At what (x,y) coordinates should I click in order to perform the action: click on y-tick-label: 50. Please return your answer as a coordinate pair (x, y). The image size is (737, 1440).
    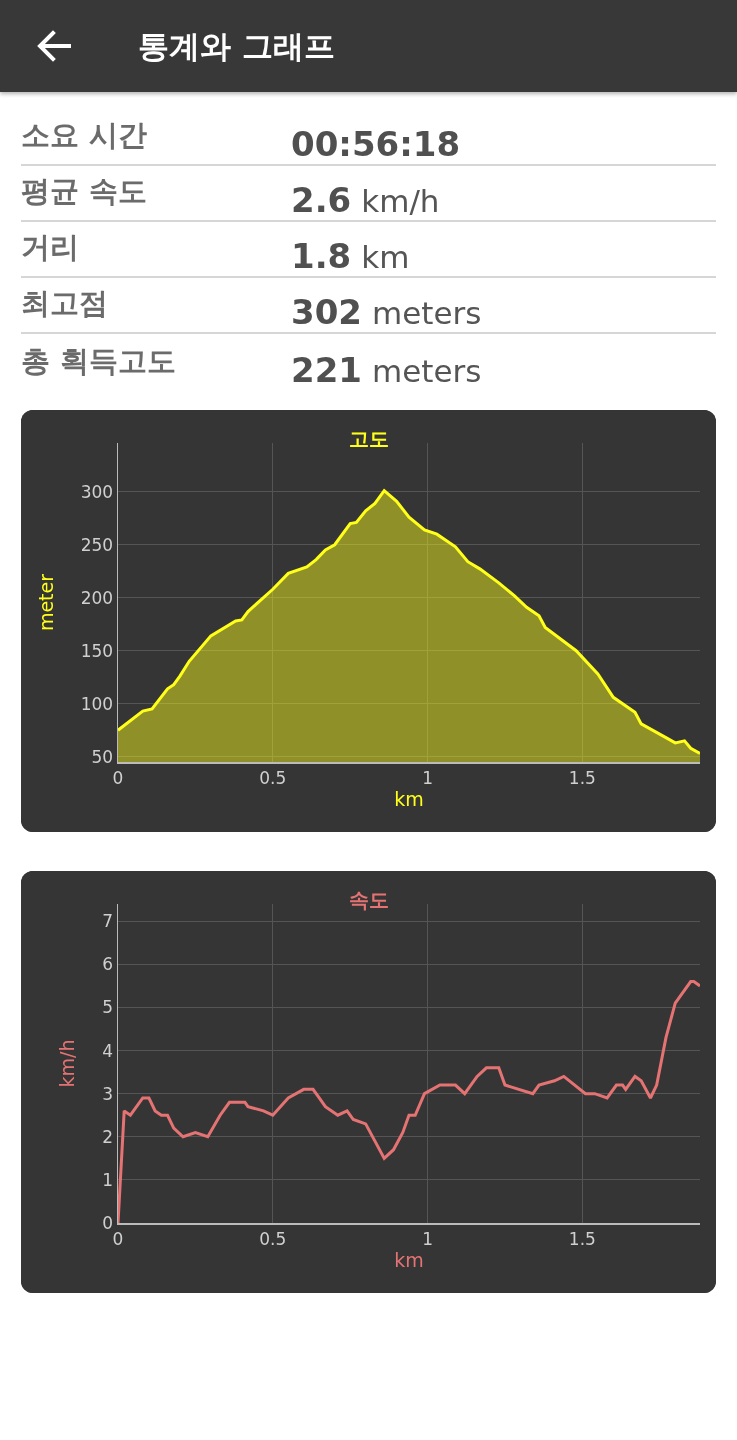
    Looking at the image, I should click on (102, 756).